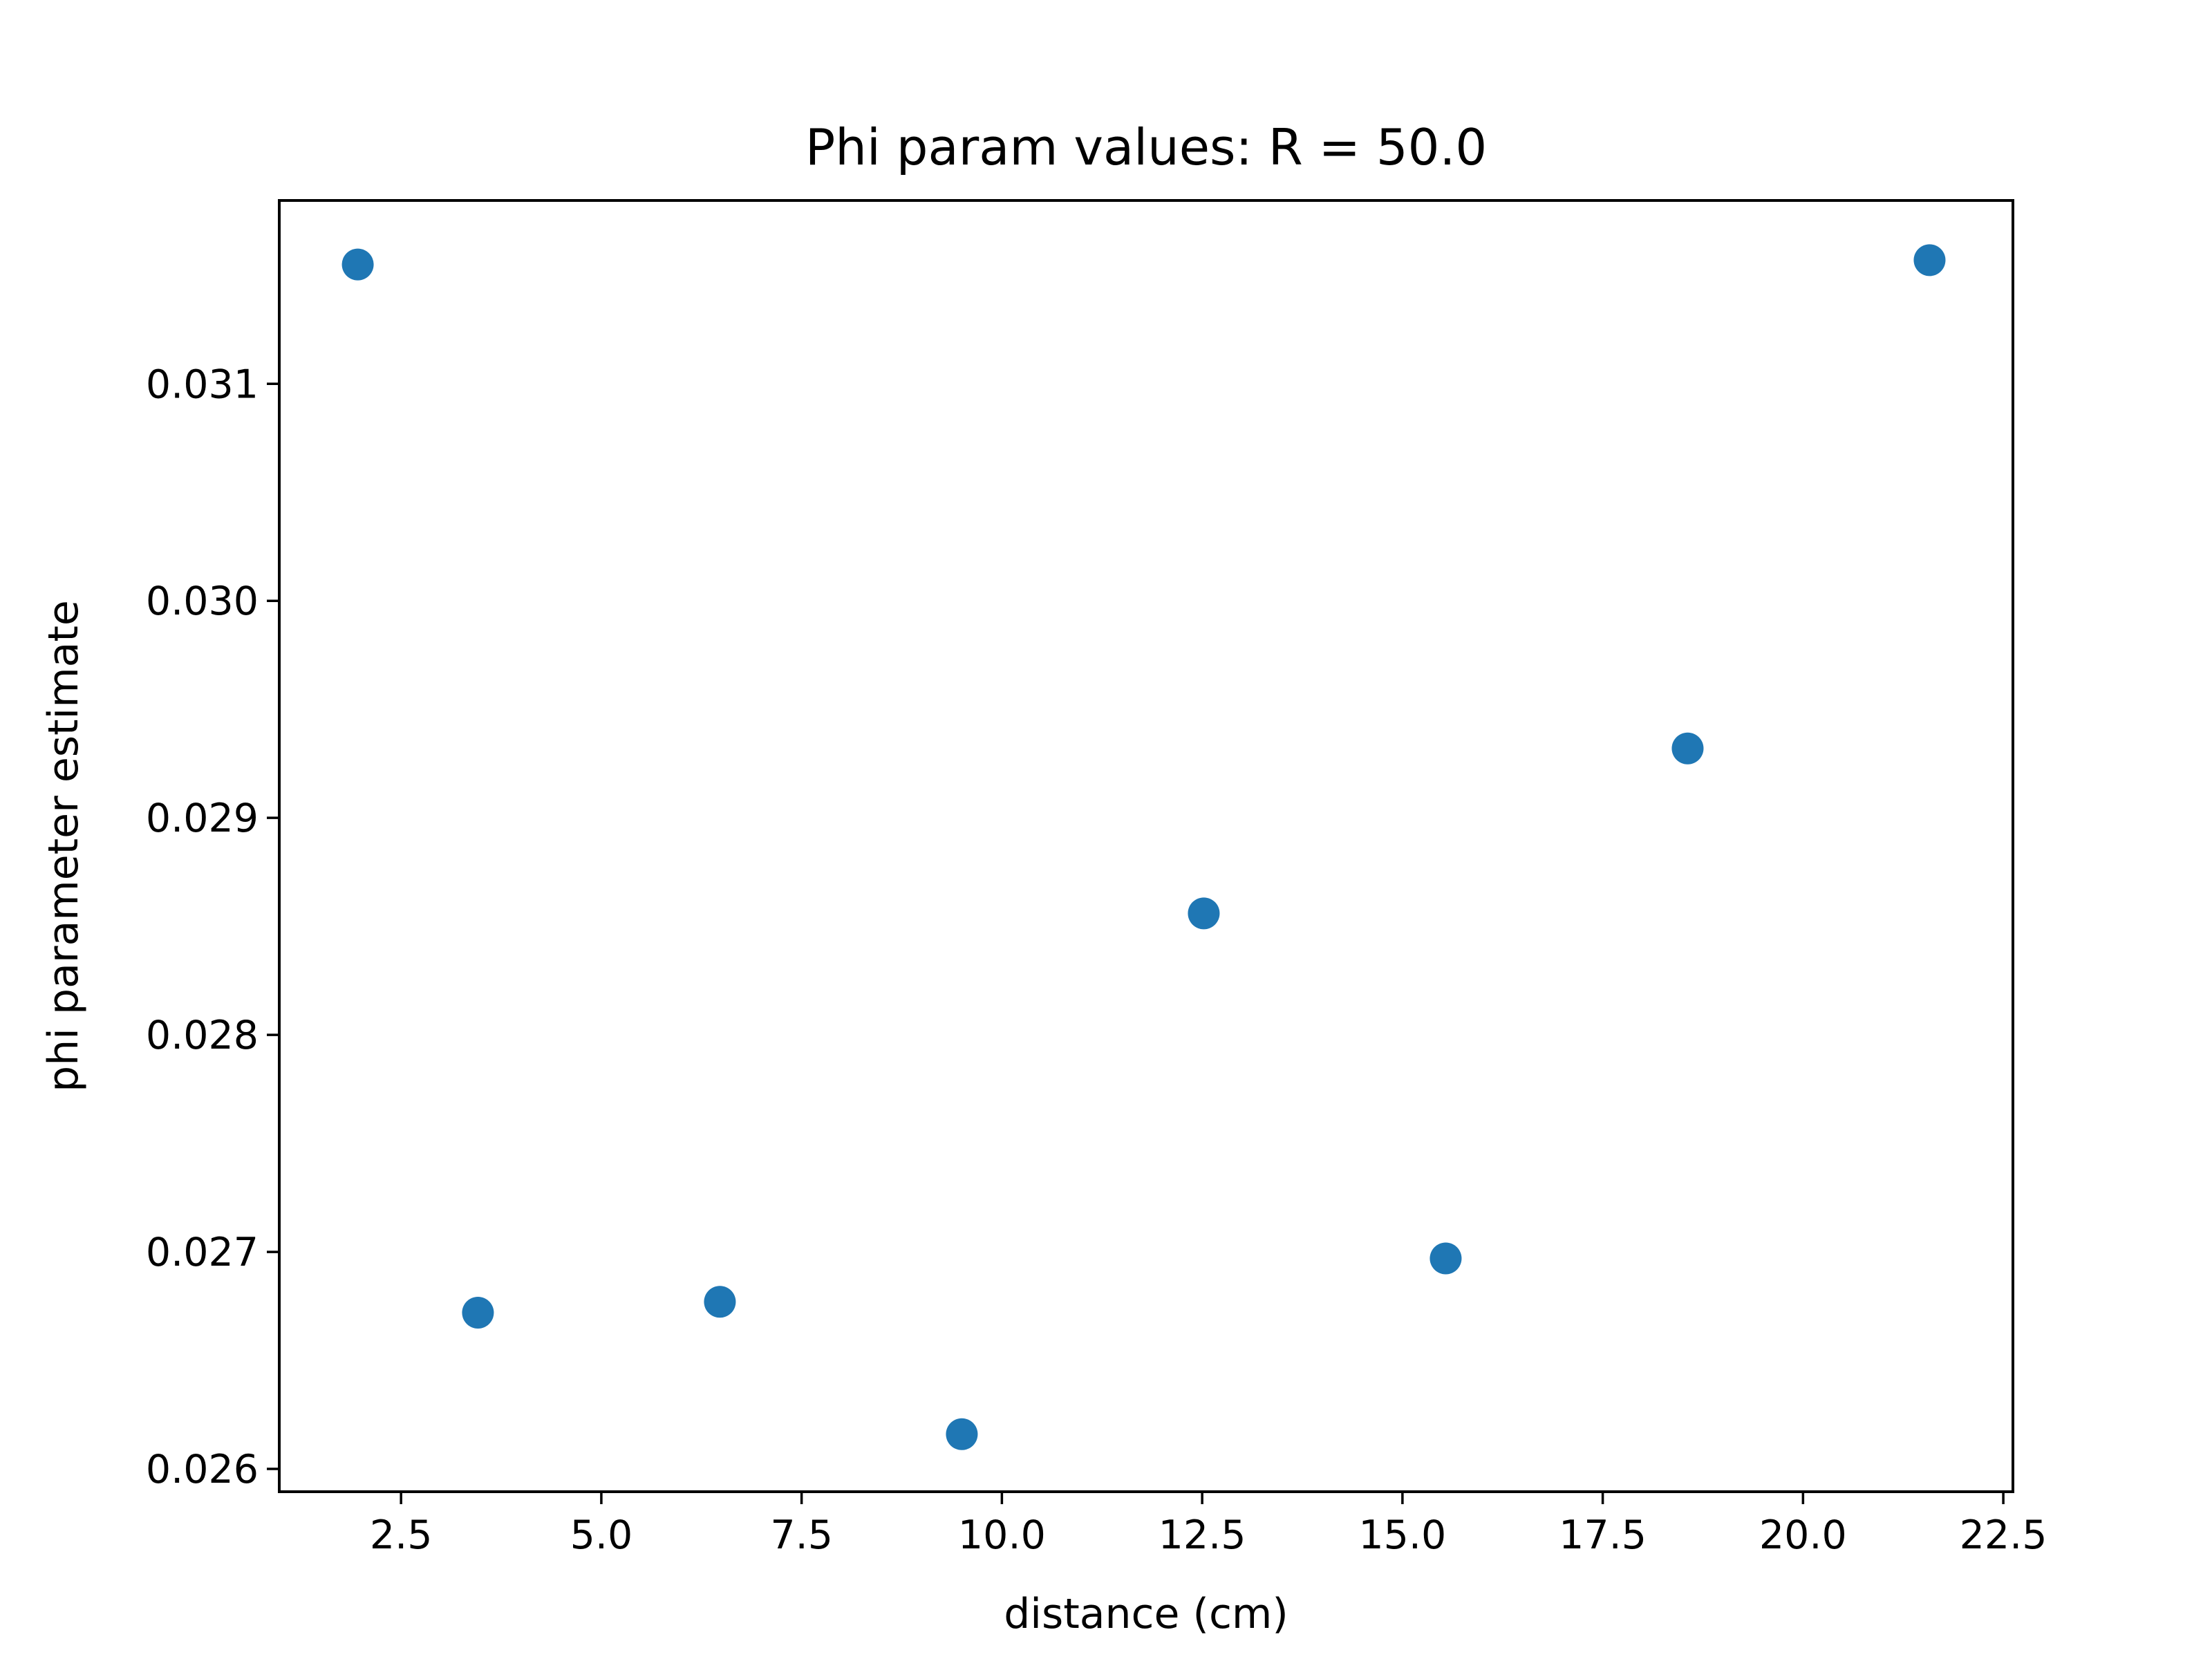 The height and width of the screenshot is (1659, 2212). Describe the element at coordinates (202, 602) in the screenshot. I see `y-tick-label: 0.030` at that location.